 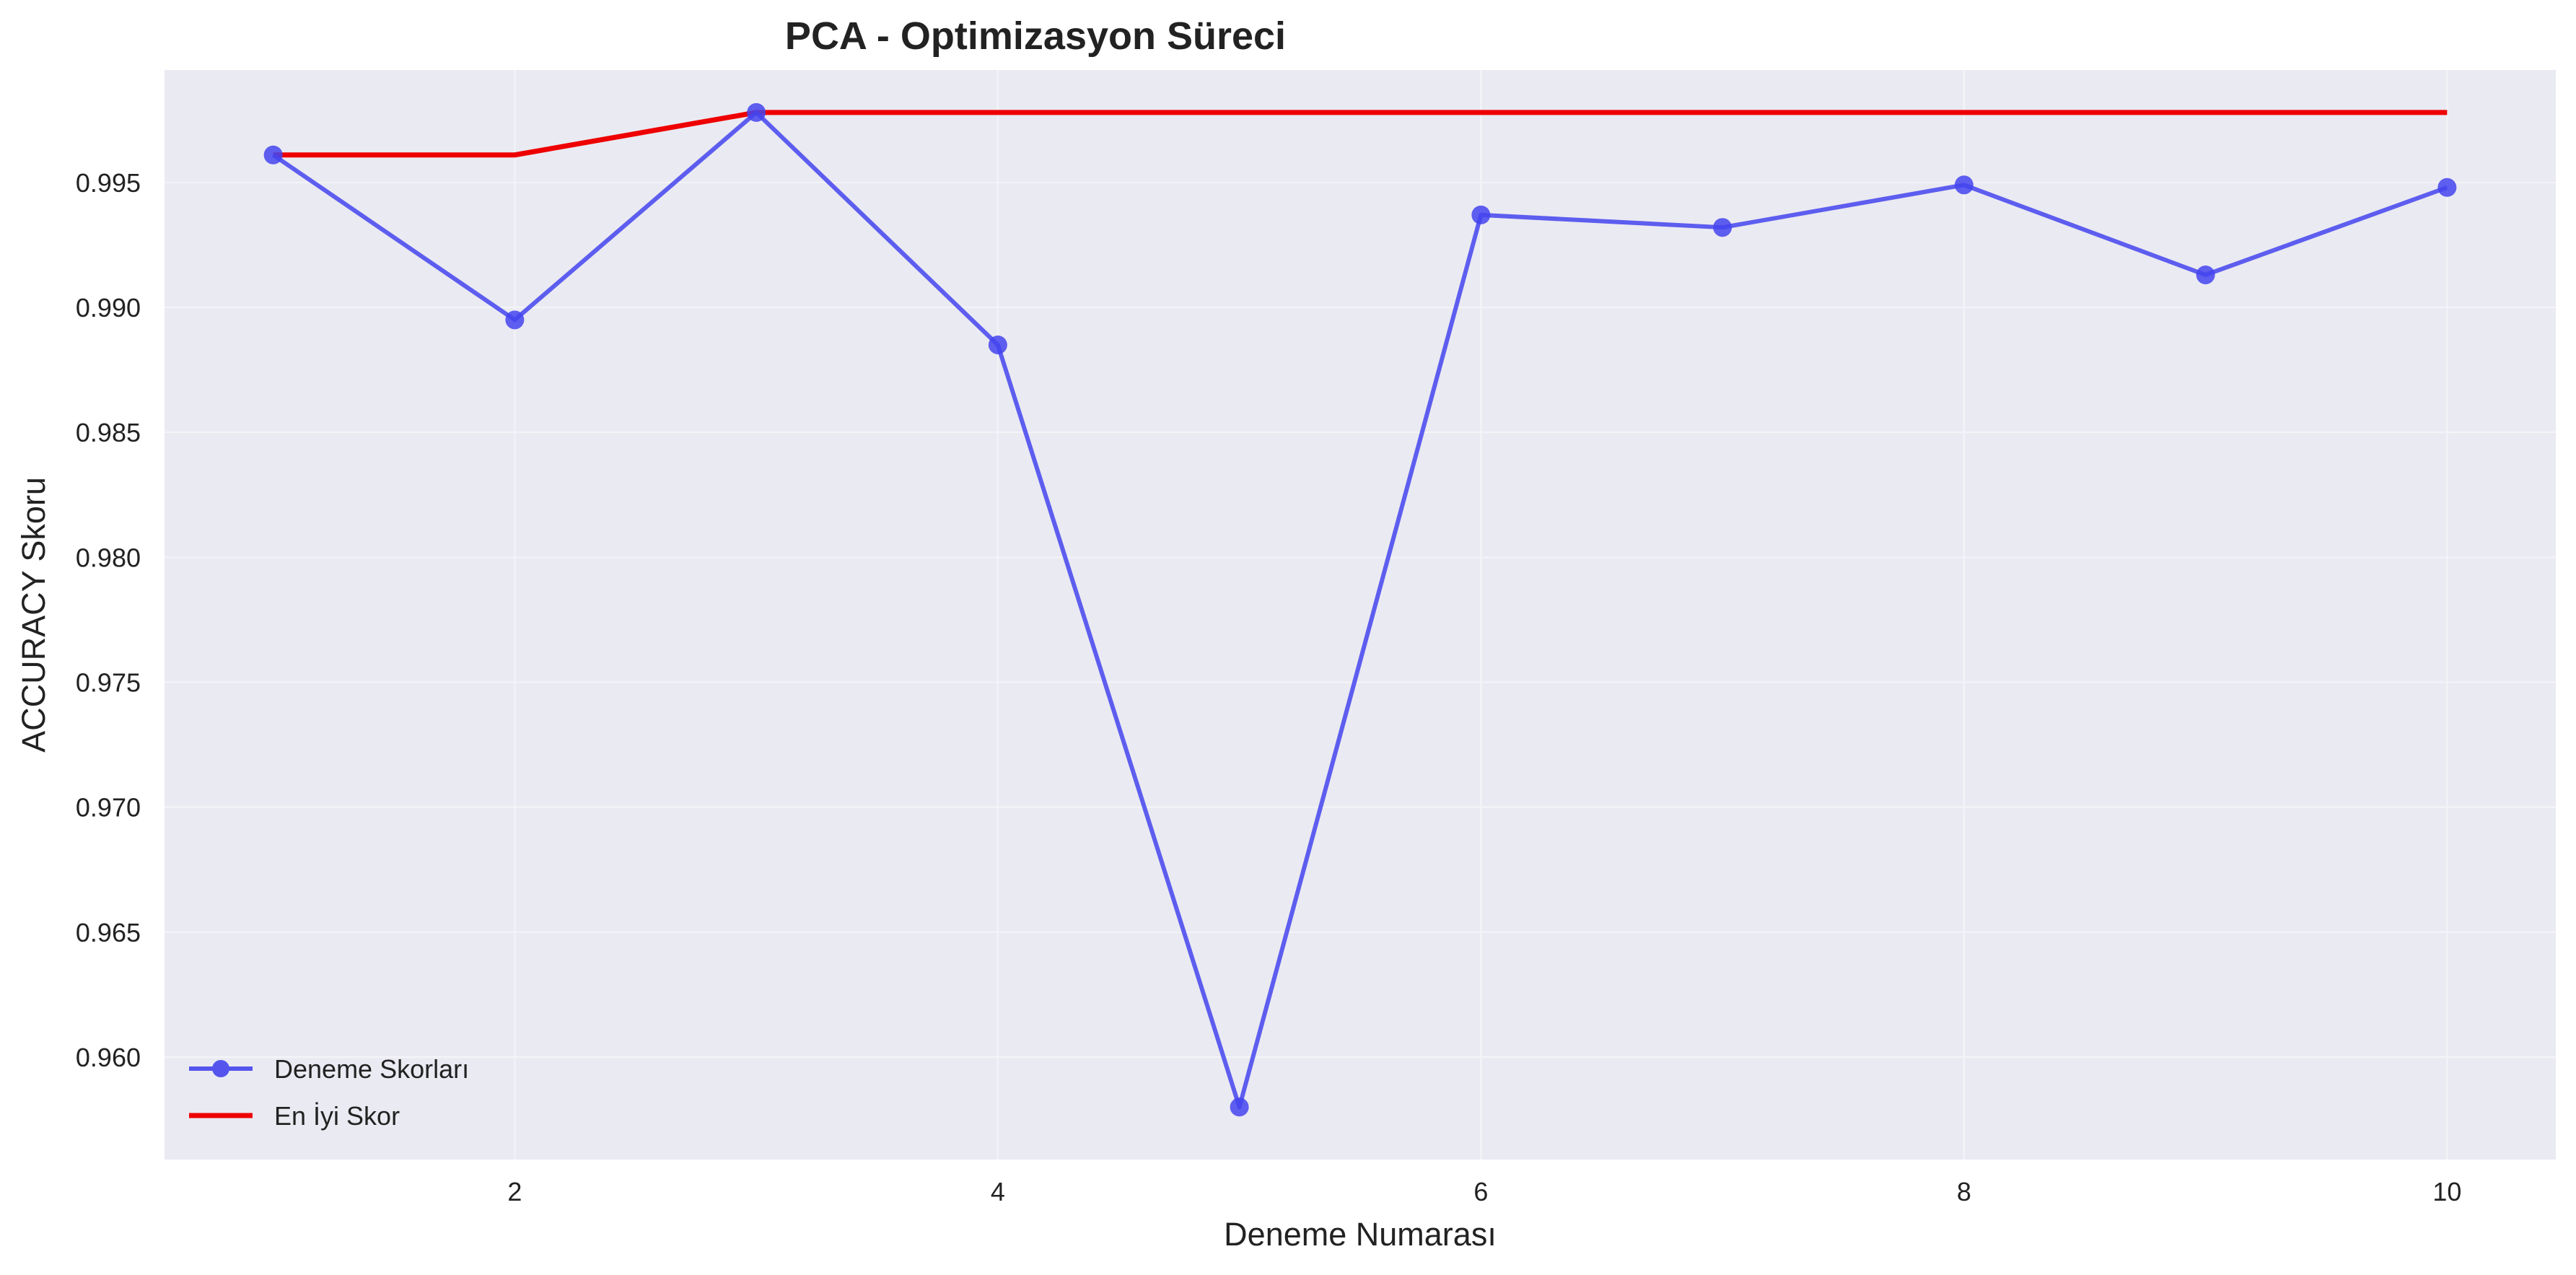 I want to click on x-tick-label: 8, so click(x=1964, y=1192).